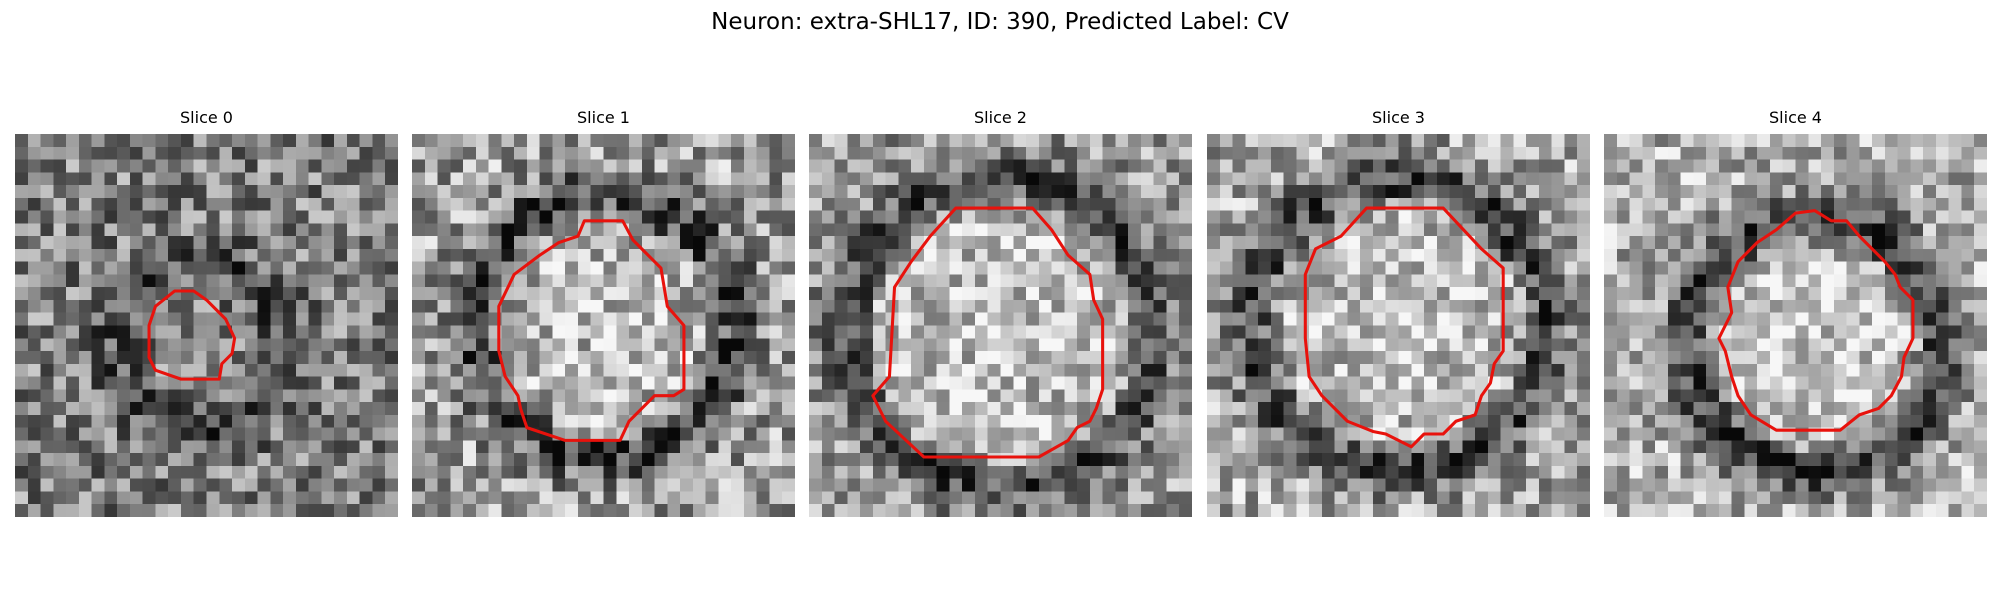 Image resolution: width=2000 pixels, height=600 pixels. I want to click on panel-title: Slice 2, so click(1000, 117).